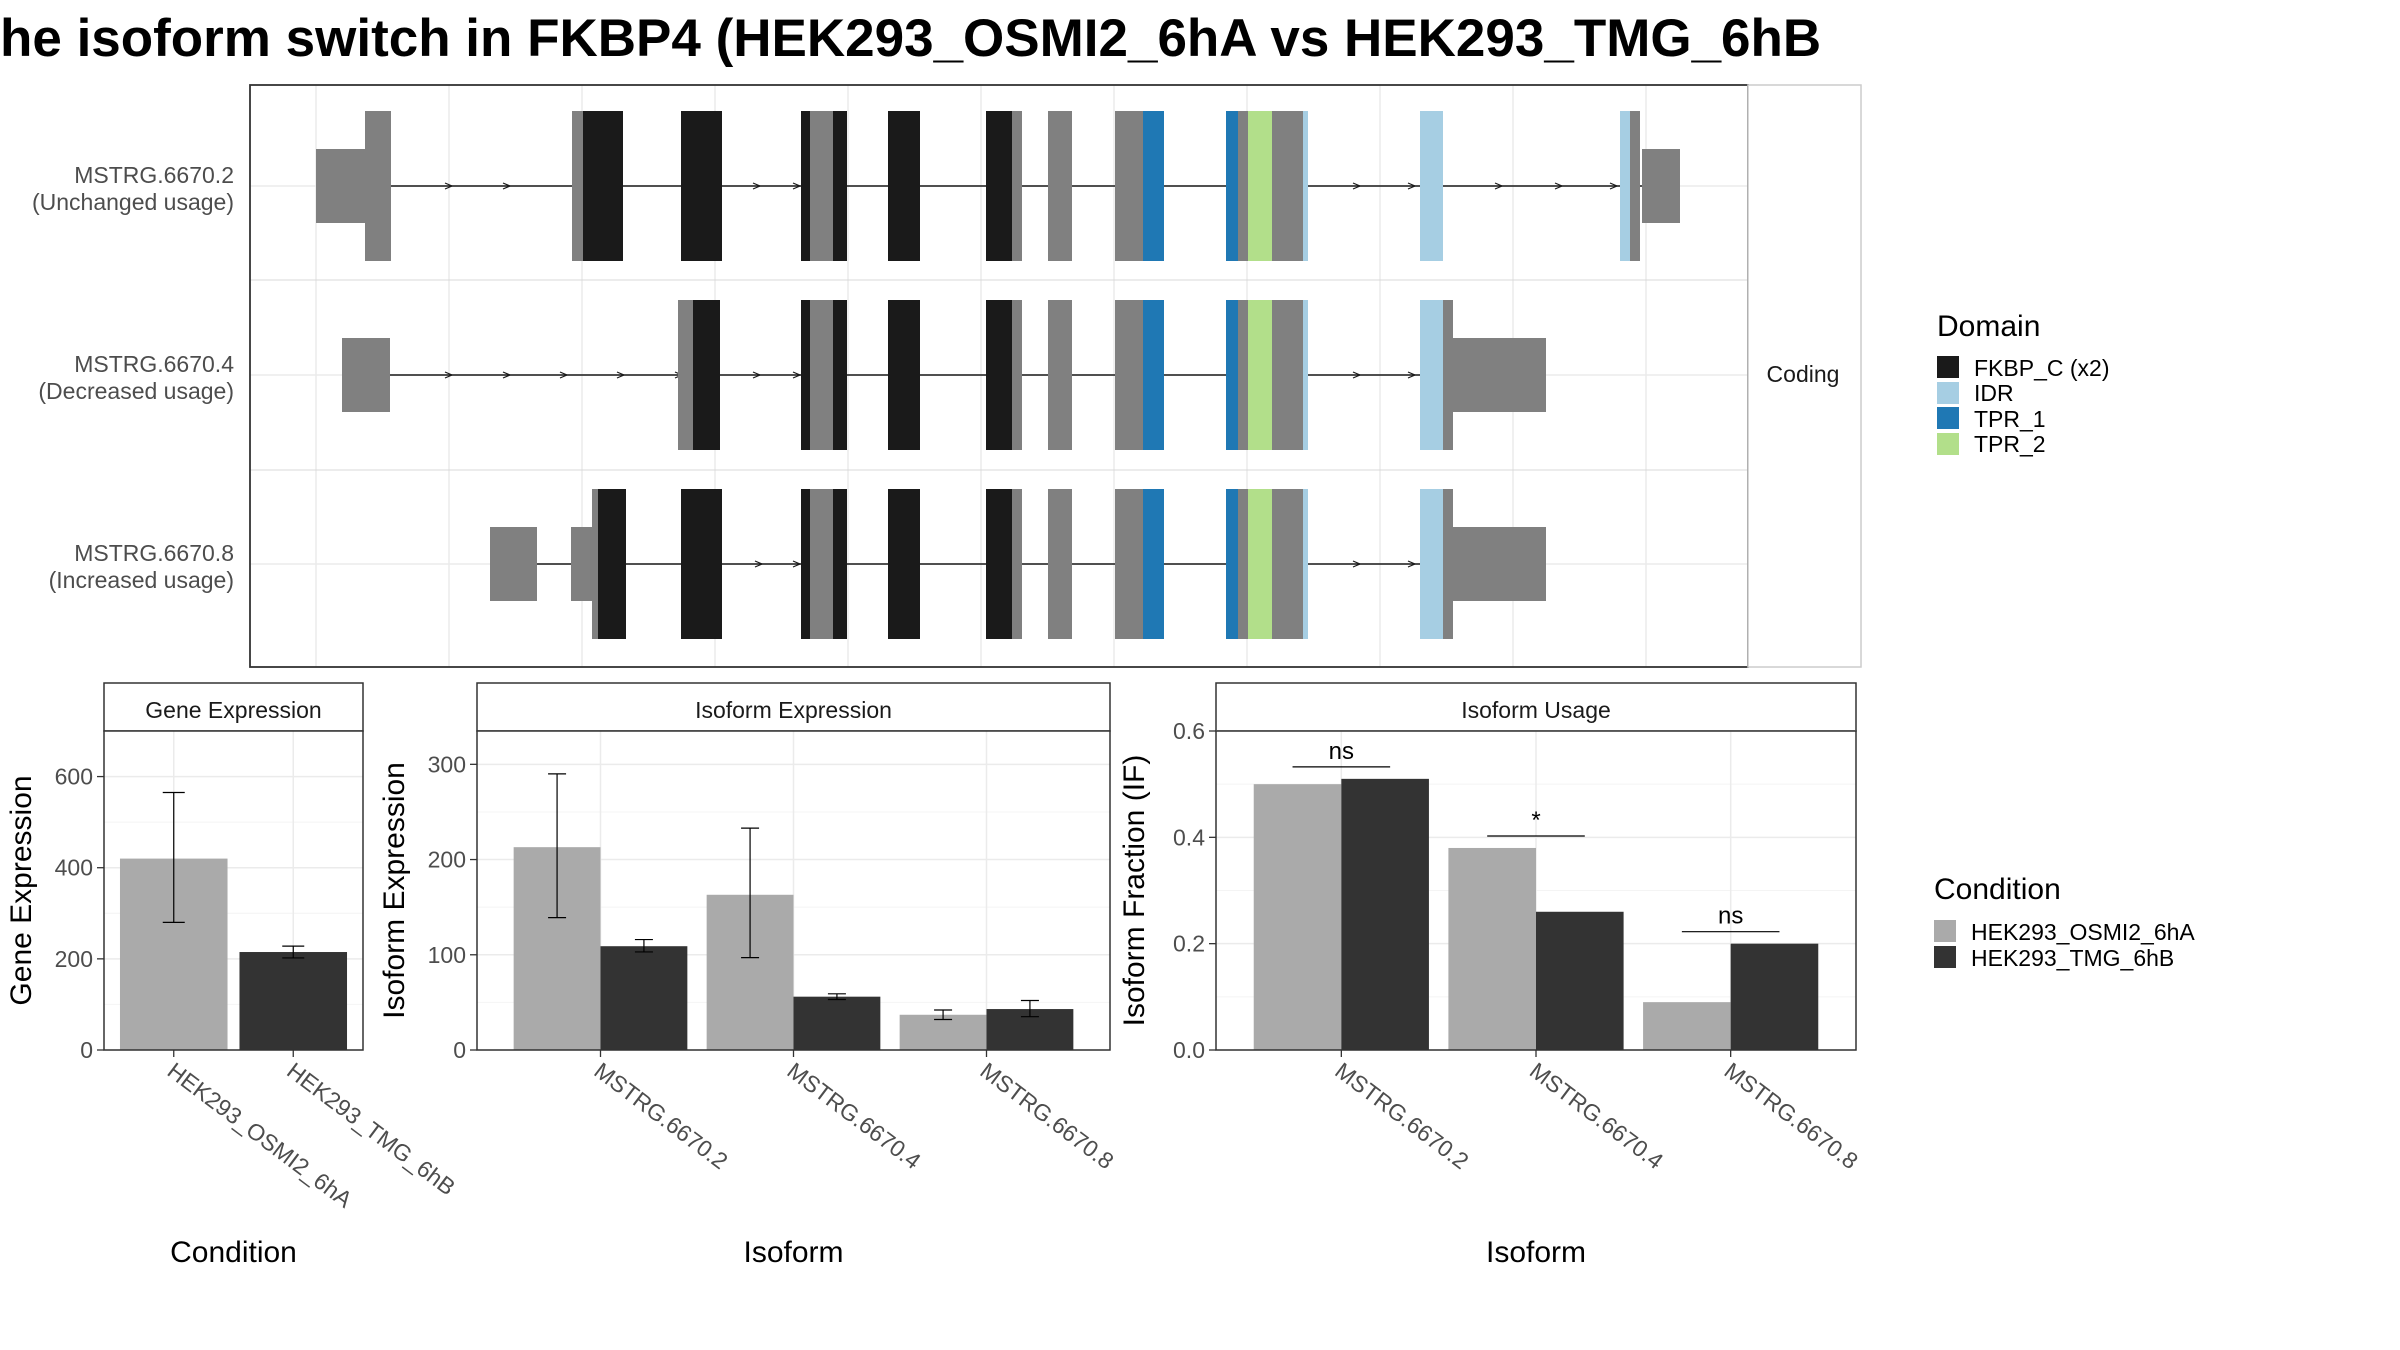 Image resolution: width=2400 pixels, height=1350 pixels. Describe the element at coordinates (793, 1252) in the screenshot. I see `x-axis-title: Isoform` at that location.